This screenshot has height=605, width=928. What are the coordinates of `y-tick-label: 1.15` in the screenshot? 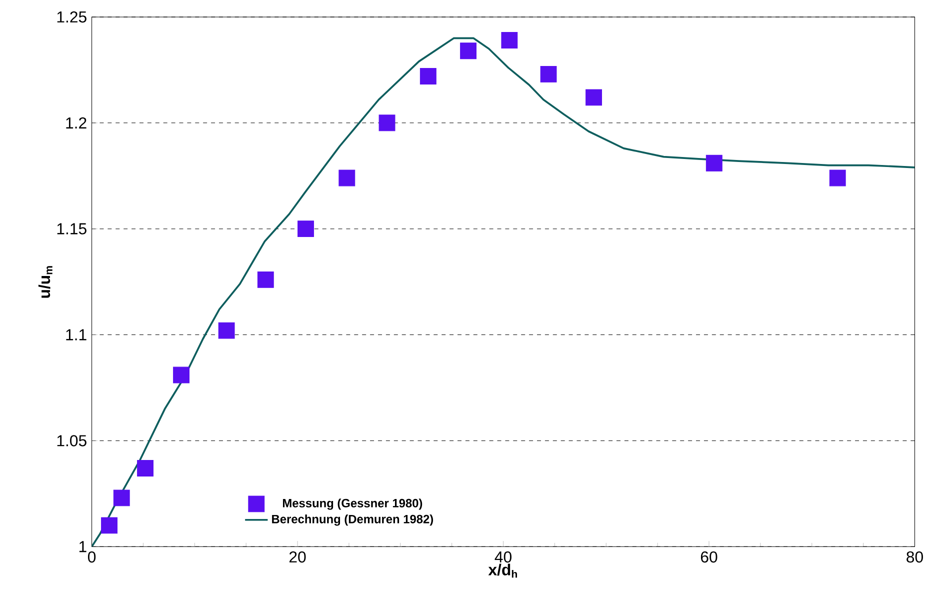 It's located at (71, 229).